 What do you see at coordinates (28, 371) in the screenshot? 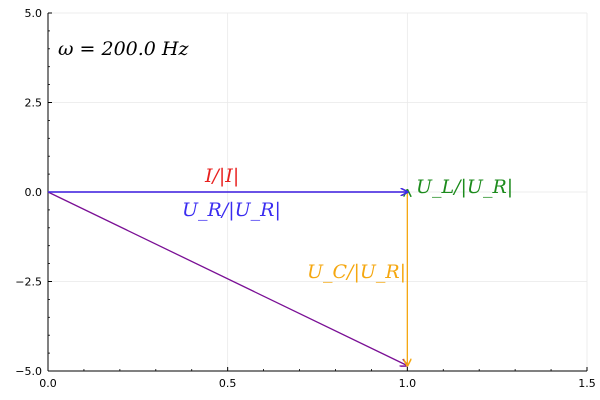
I see `y-tick-label: −5.0` at bounding box center [28, 371].